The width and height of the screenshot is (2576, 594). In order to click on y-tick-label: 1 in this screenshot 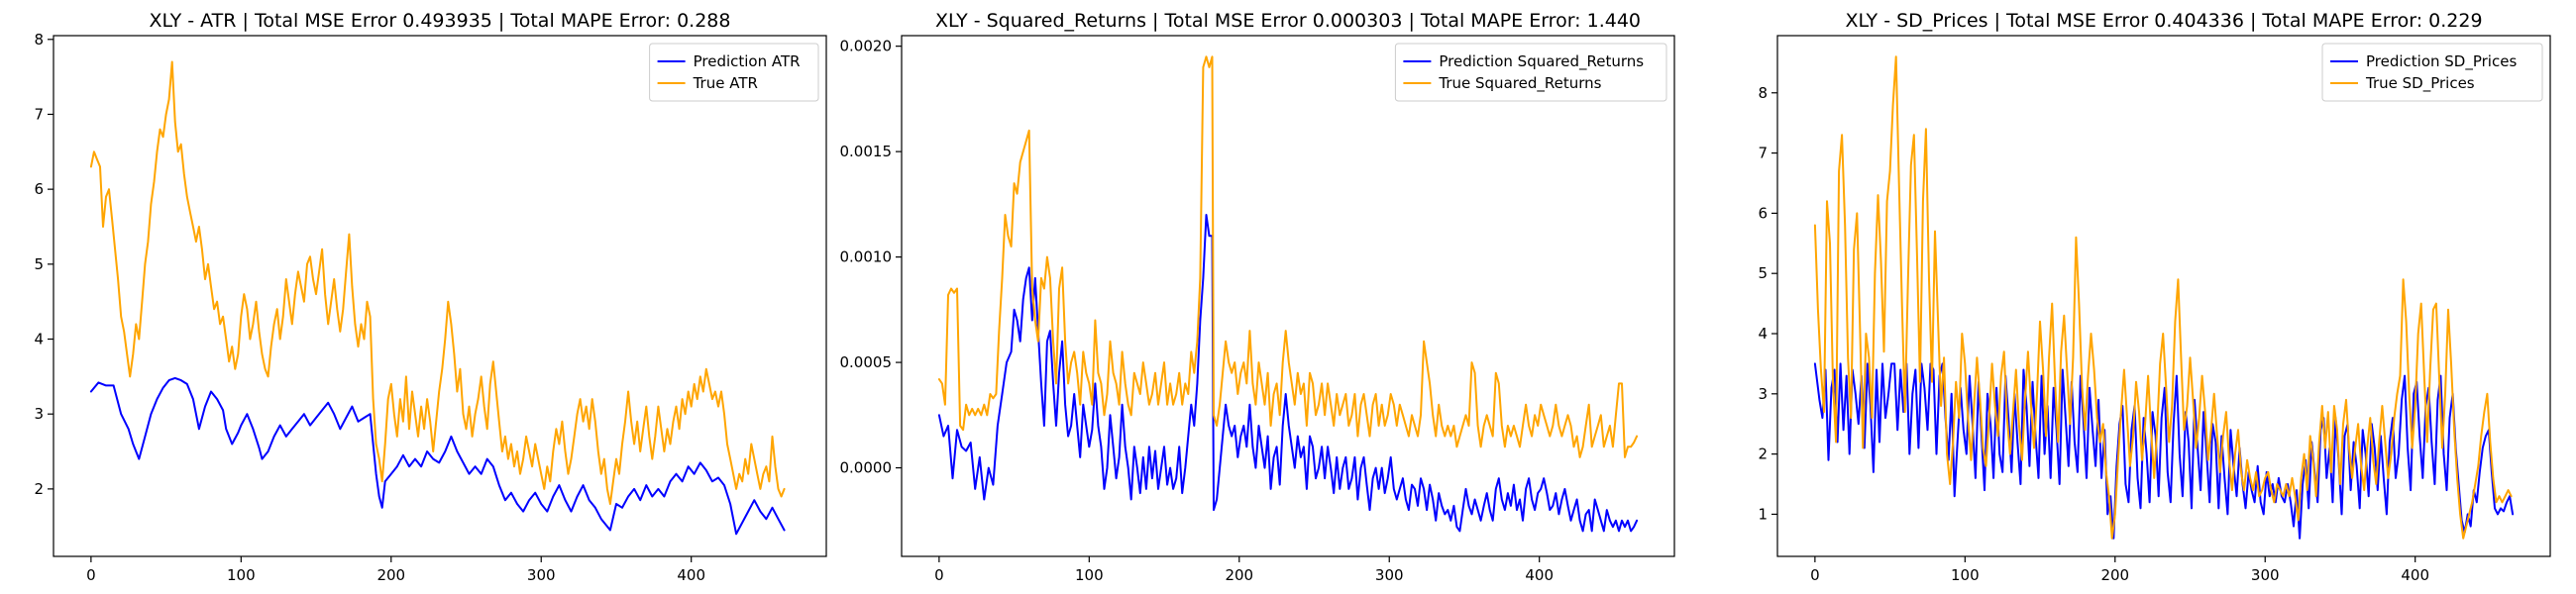, I will do `click(1763, 514)`.